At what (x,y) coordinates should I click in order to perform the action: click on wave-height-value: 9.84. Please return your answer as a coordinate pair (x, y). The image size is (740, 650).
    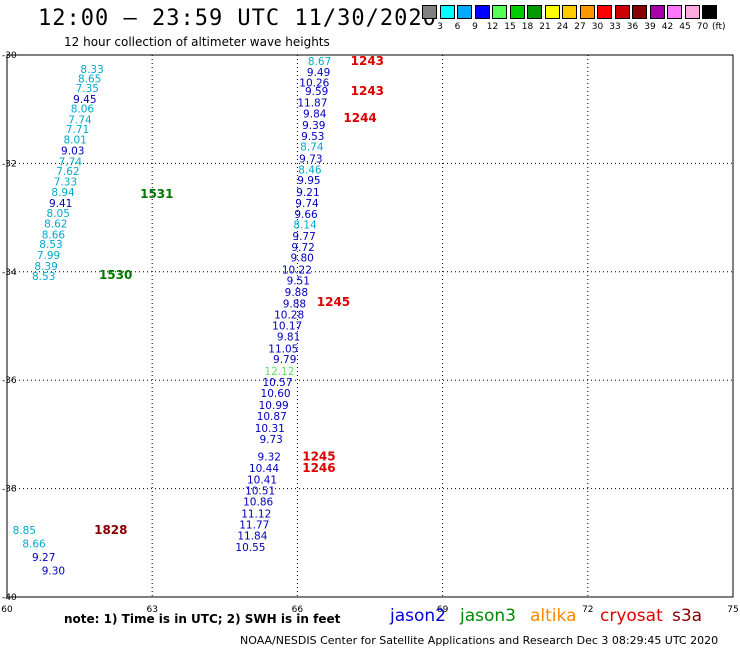
    Looking at the image, I should click on (315, 115).